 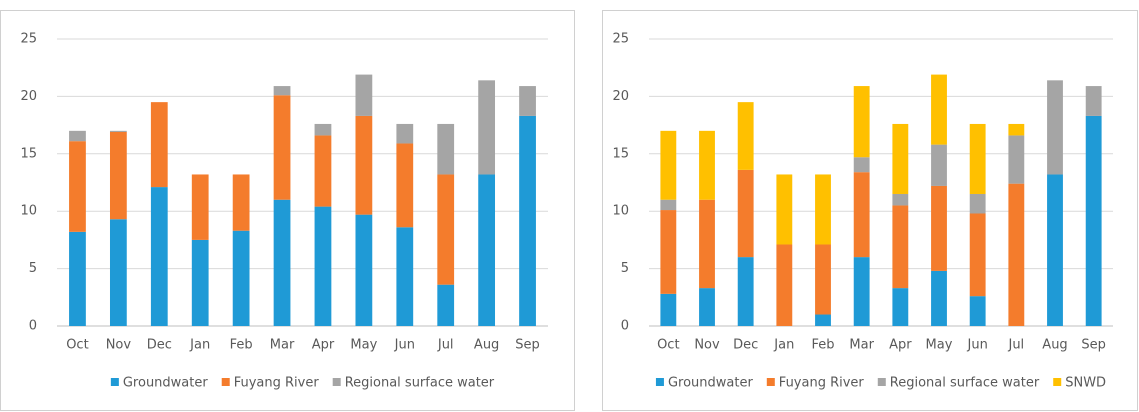 What do you see at coordinates (977, 345) in the screenshot?
I see `x-tick-label: Jun` at bounding box center [977, 345].